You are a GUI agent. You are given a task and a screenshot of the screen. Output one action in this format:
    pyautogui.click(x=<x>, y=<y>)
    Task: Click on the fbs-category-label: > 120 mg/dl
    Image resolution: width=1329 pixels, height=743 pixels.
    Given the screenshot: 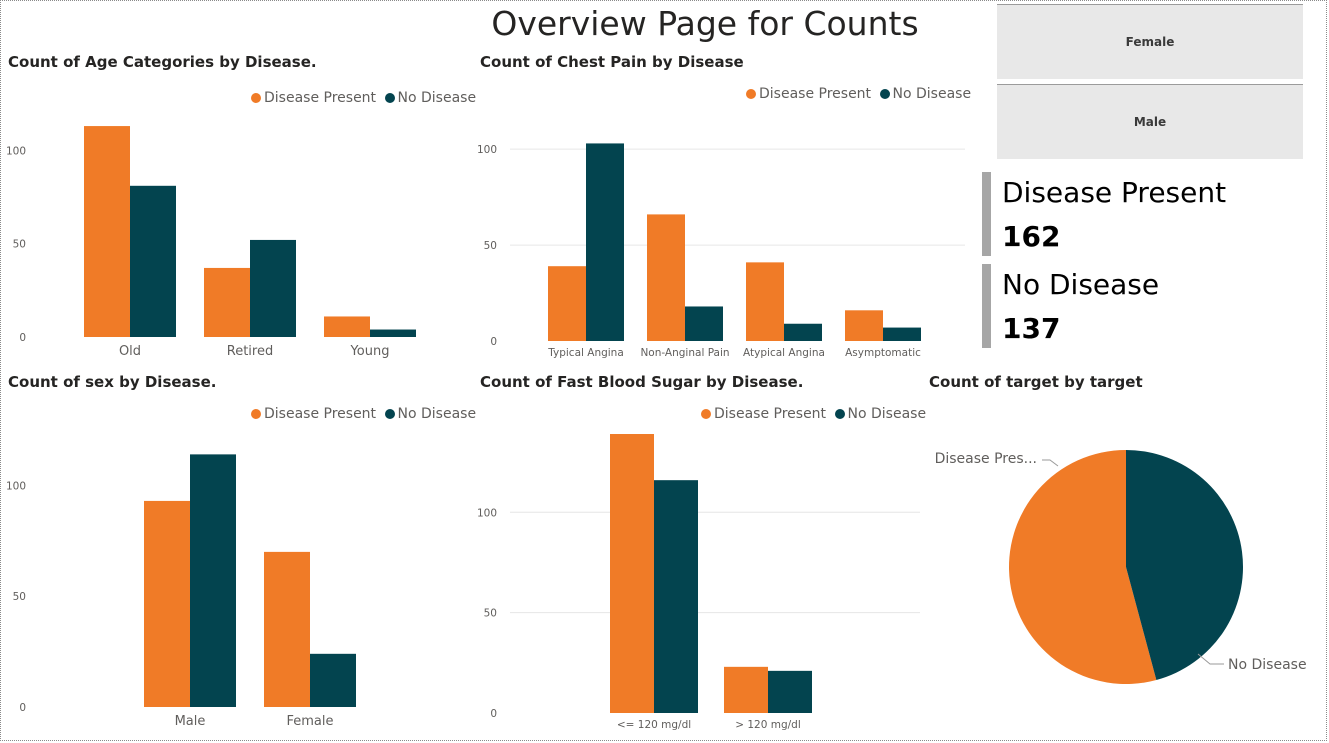 What is the action you would take?
    pyautogui.click(x=768, y=725)
    